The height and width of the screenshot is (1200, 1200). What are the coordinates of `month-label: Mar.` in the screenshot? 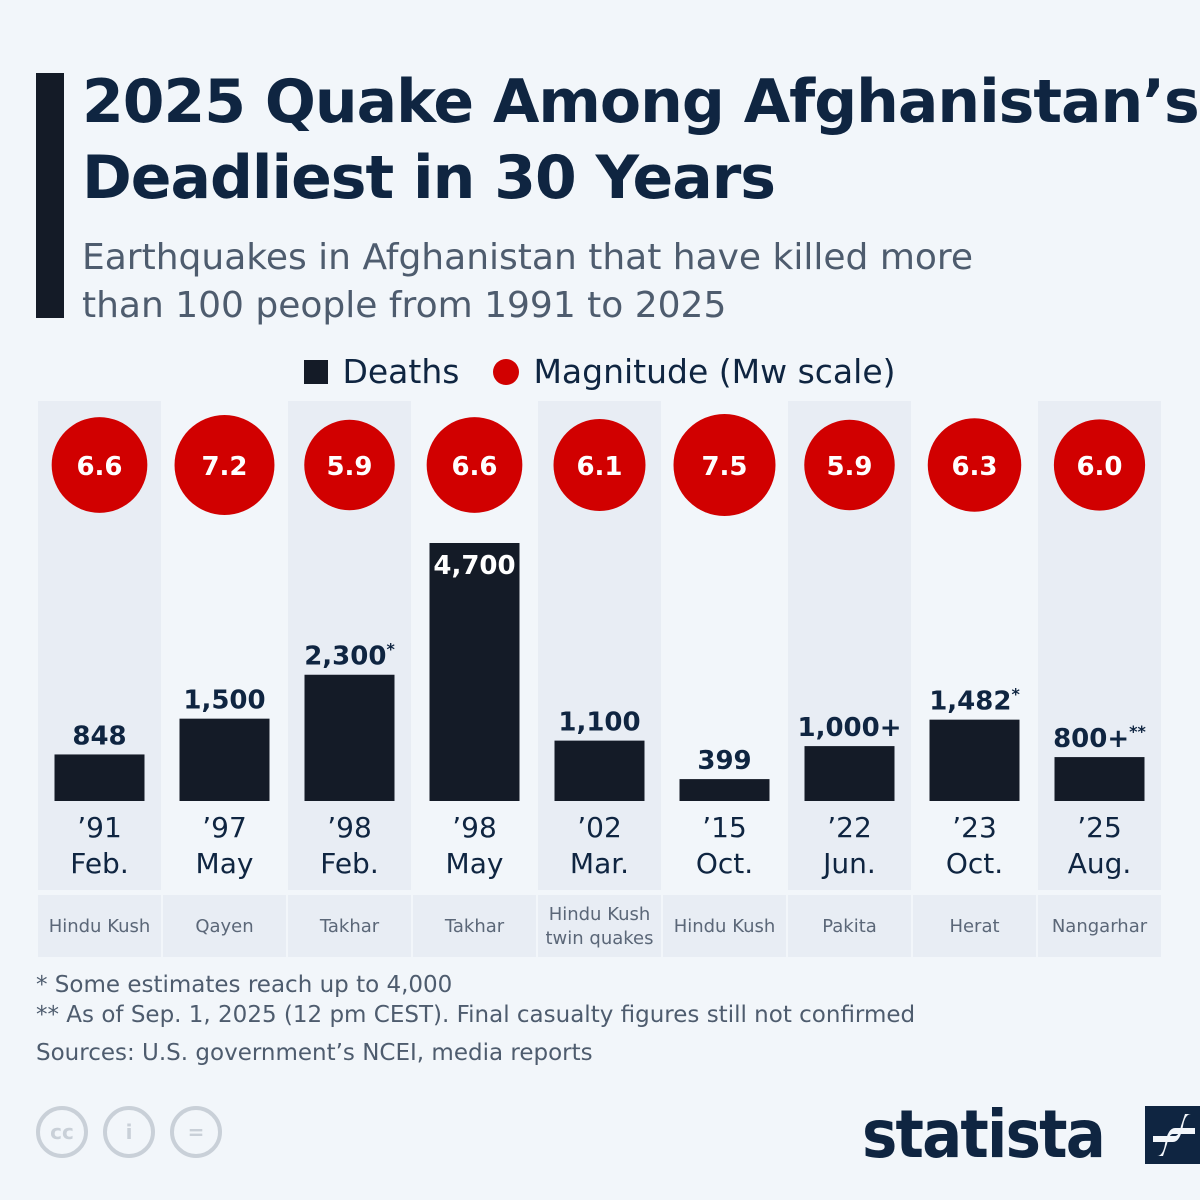 It's located at (599, 863).